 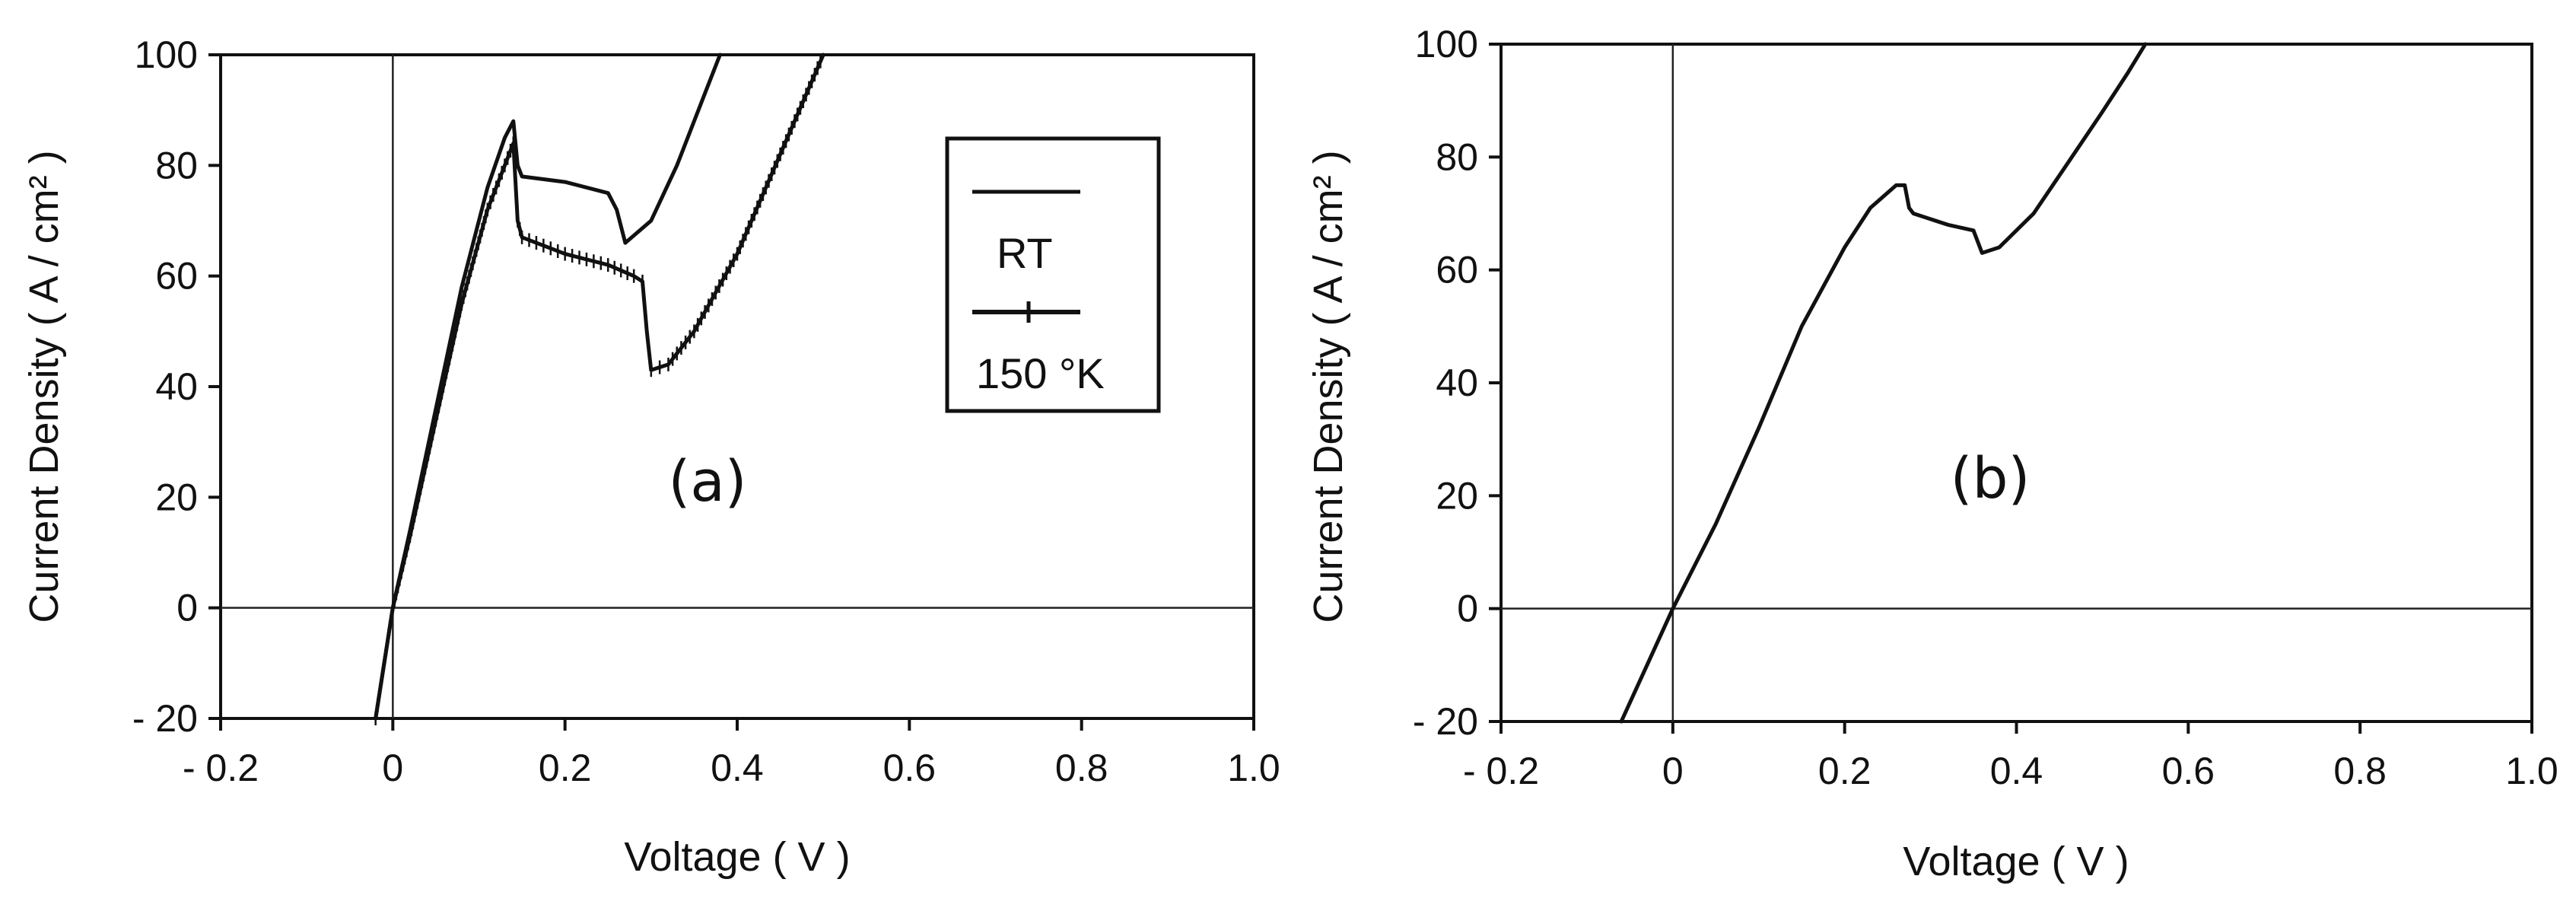 I want to click on panel-a-y-axis-title: Current Density ( A / cm² ), so click(x=44, y=386).